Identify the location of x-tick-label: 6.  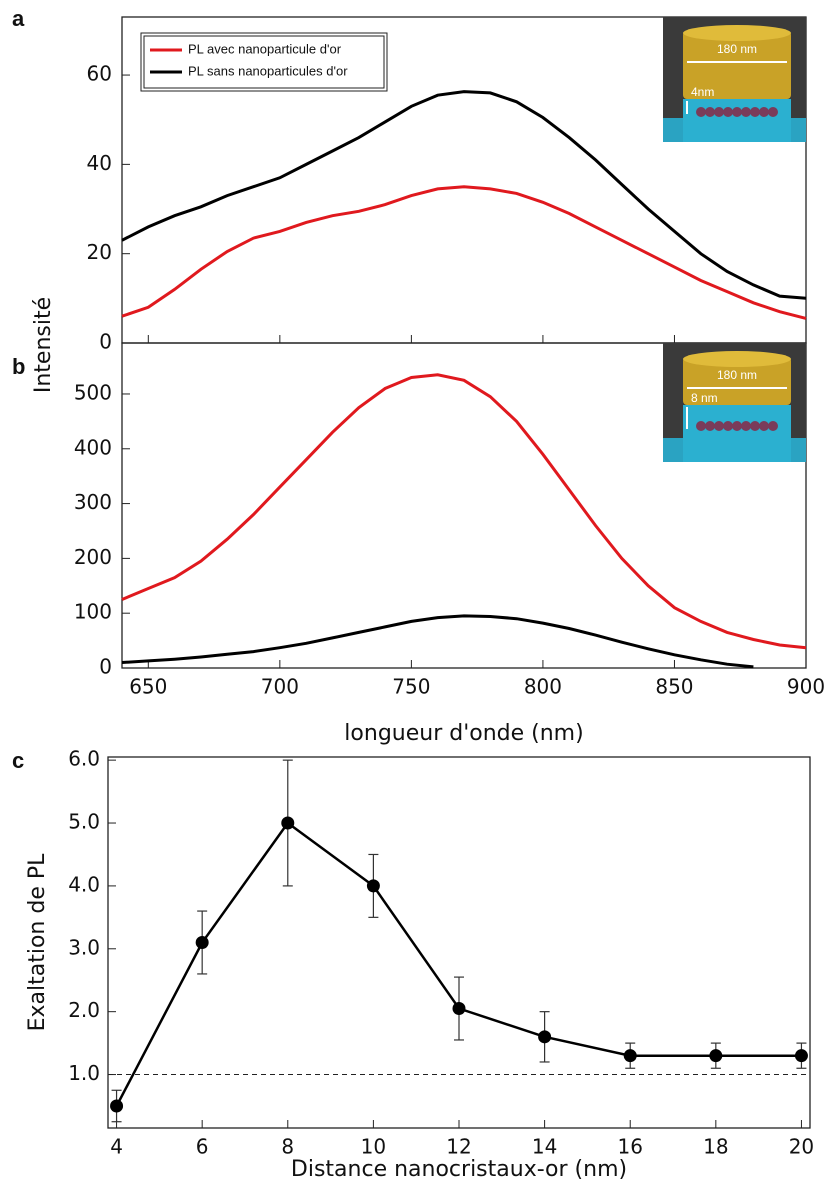
(202, 1147).